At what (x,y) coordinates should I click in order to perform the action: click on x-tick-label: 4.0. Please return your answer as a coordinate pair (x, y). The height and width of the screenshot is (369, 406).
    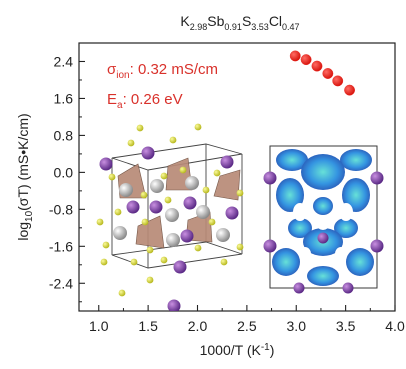
    Looking at the image, I should click on (395, 326).